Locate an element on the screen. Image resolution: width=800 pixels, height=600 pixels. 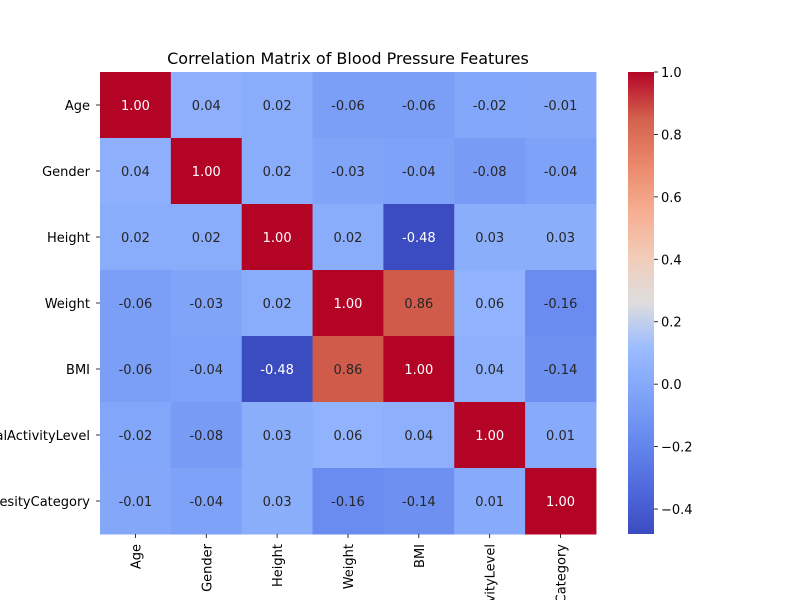
colorbar-tick-label: −0.2 is located at coordinates (677, 448).